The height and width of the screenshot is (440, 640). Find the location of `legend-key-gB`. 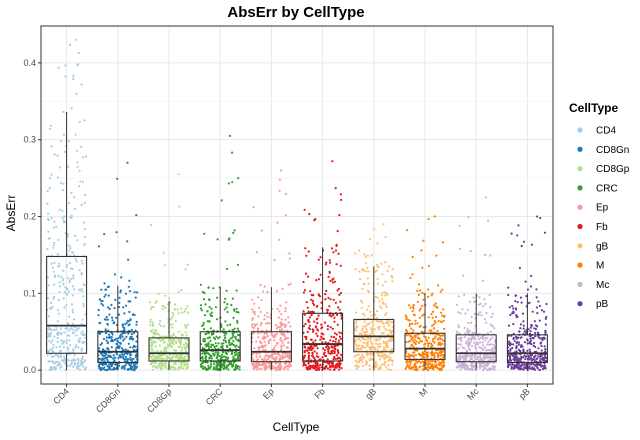

legend-key-gB is located at coordinates (580, 246).